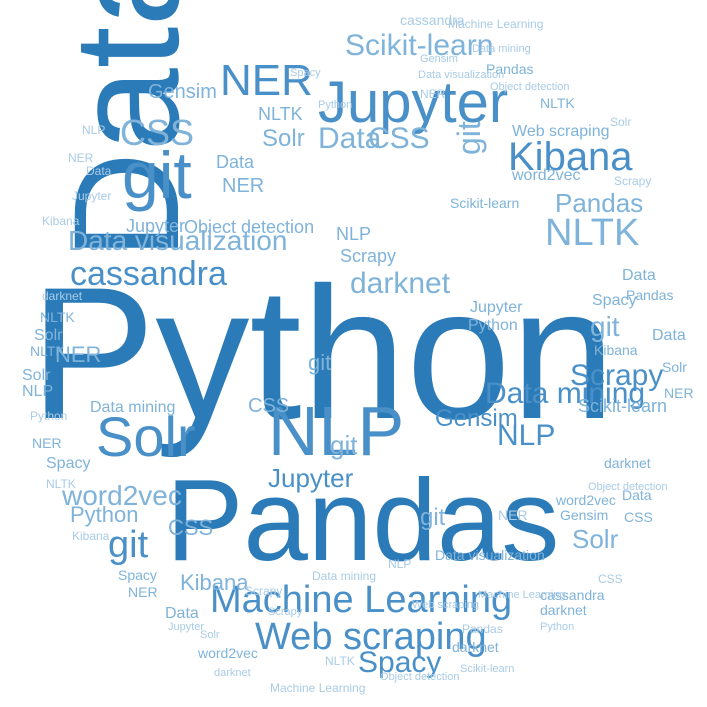 Image resolution: width=707 pixels, height=707 pixels. I want to click on word-cassandra-top: cassandra, so click(432, 20).